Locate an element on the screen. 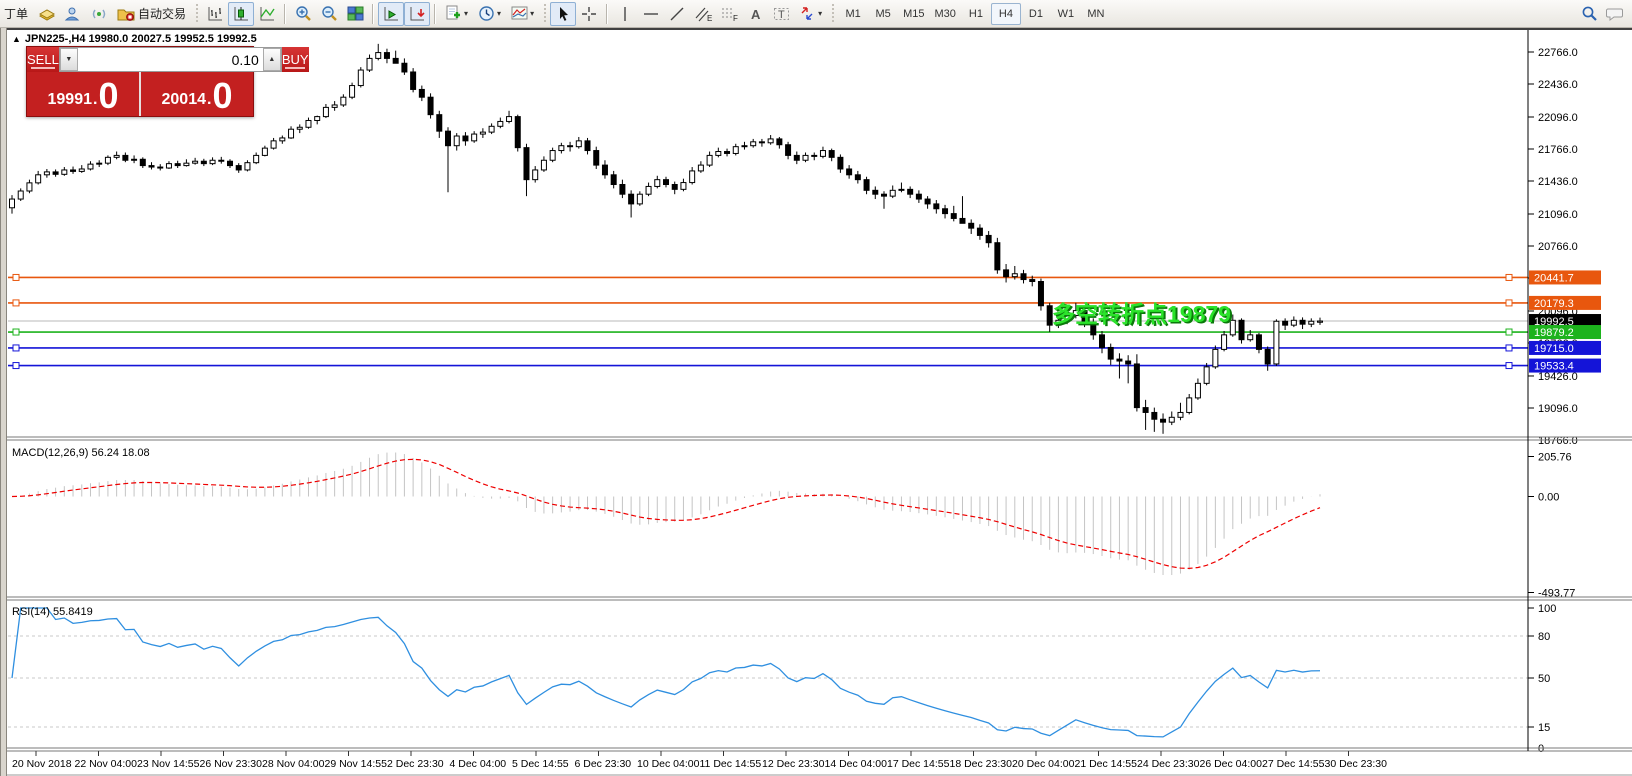 This screenshot has width=1632, height=776. fibonacci-tool-button: F is located at coordinates (729, 14).